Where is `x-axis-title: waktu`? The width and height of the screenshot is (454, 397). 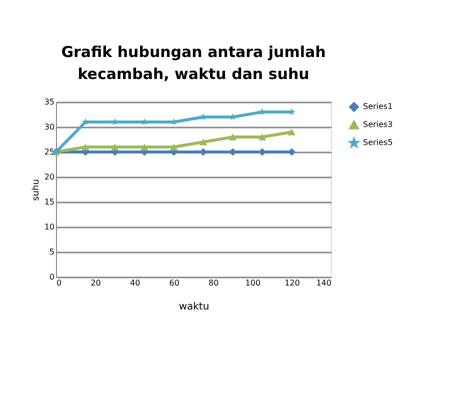
x-axis-title: waktu is located at coordinates (194, 307).